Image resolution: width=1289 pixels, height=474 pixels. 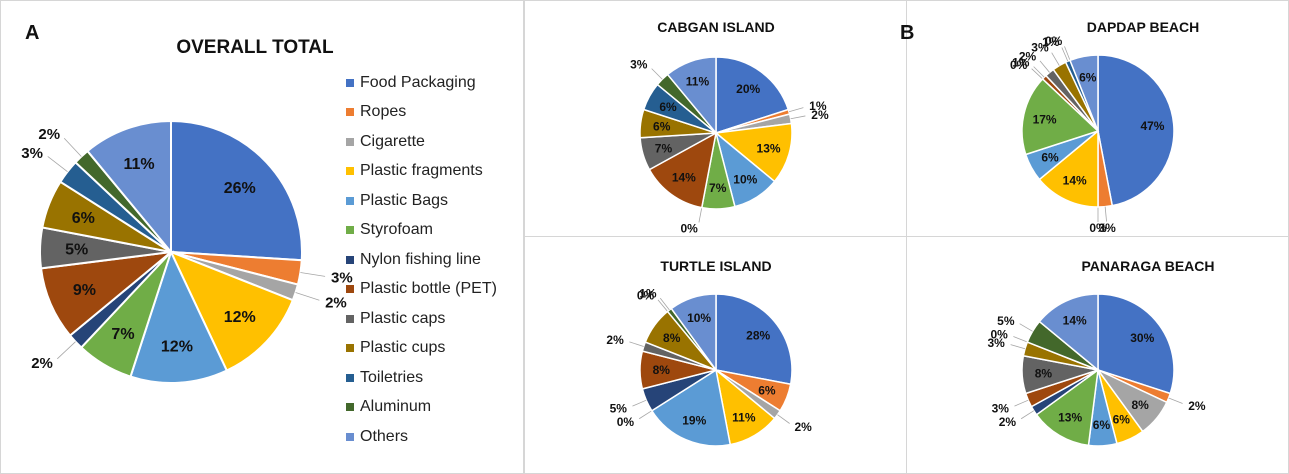 What do you see at coordinates (715, 266) in the screenshot?
I see `turtle-title: TURTLE ISLAND` at bounding box center [715, 266].